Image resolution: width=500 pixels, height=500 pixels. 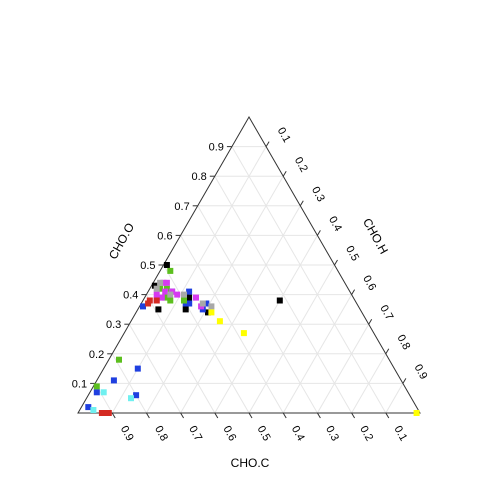 What do you see at coordinates (79, 384) in the screenshot?
I see `tick-label-left-1: 0.1` at bounding box center [79, 384].